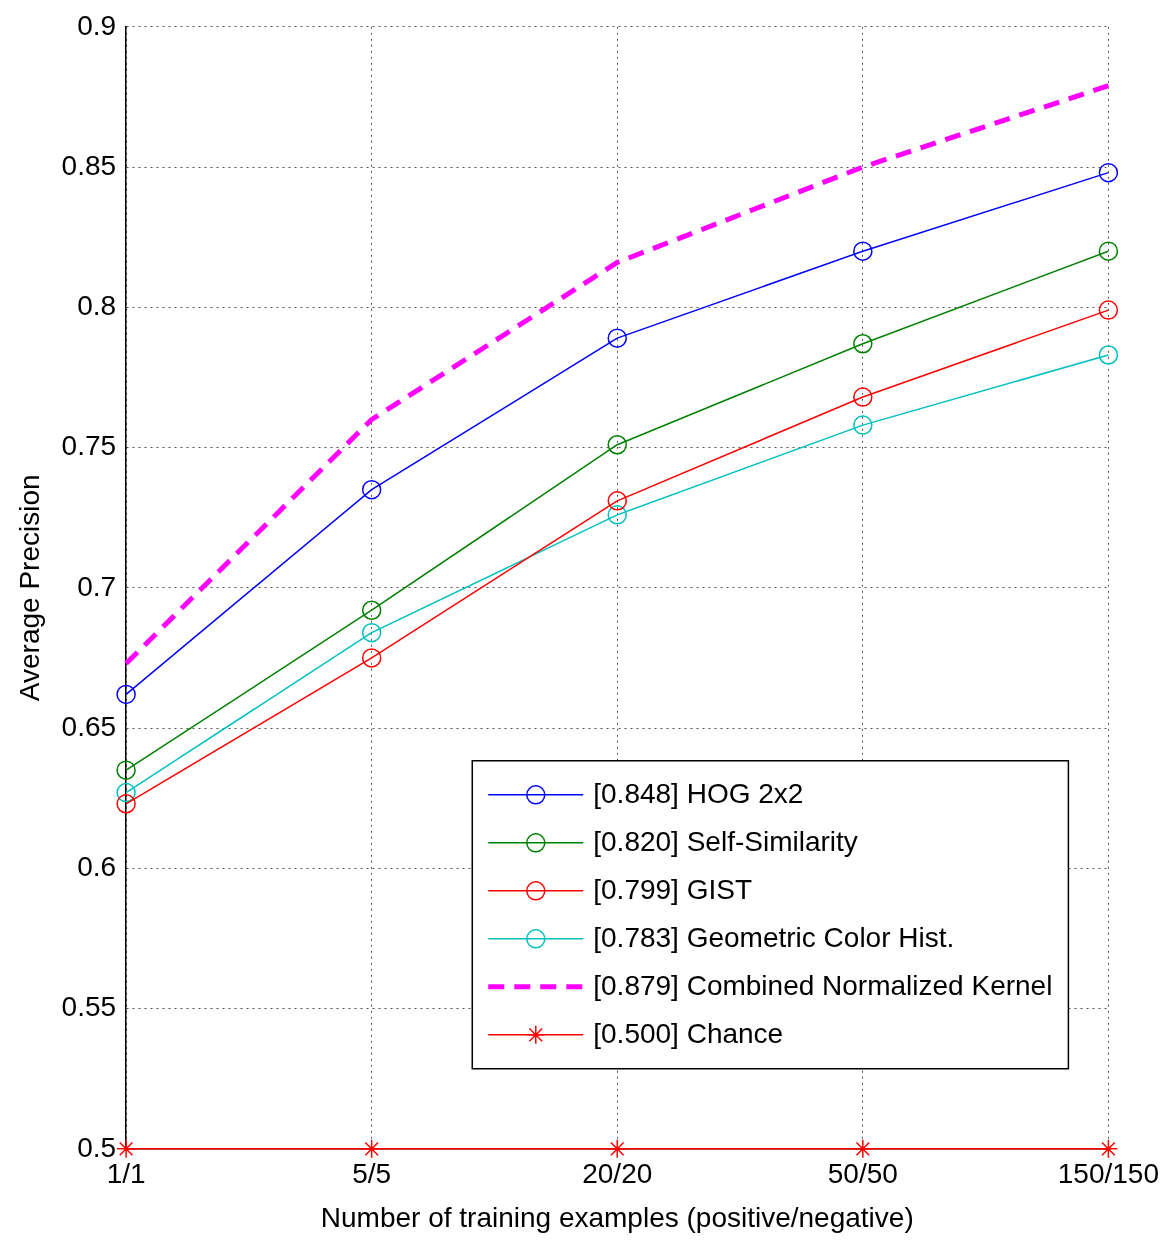  I want to click on y-tick-label: 0.7, so click(97, 586).